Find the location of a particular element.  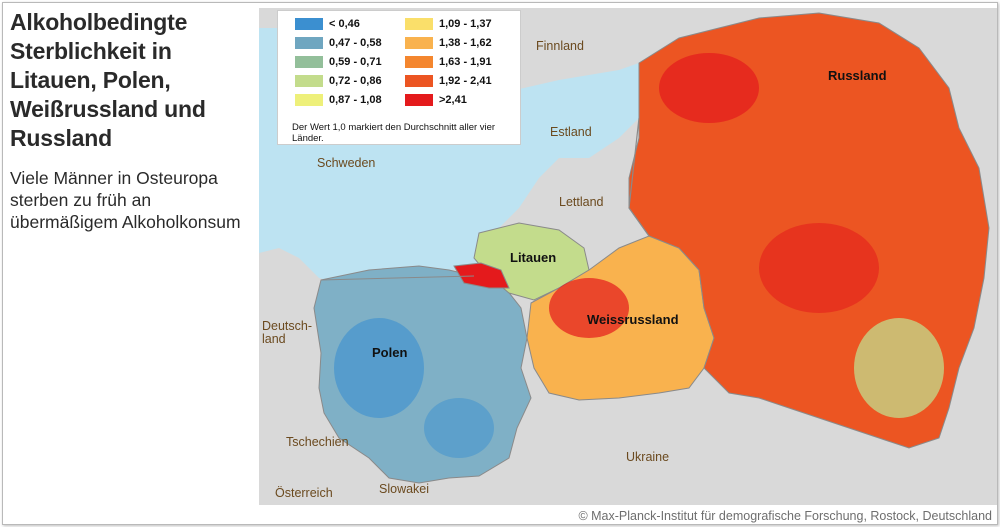

hotspot-belarus-west is located at coordinates (589, 308).